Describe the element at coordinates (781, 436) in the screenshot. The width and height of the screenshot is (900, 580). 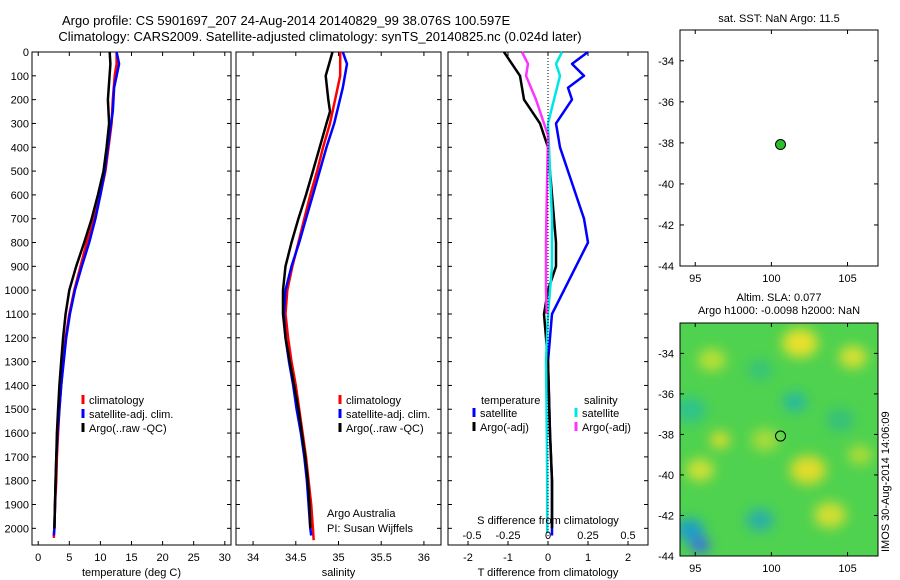
I see `sla-argo-position-marker` at that location.